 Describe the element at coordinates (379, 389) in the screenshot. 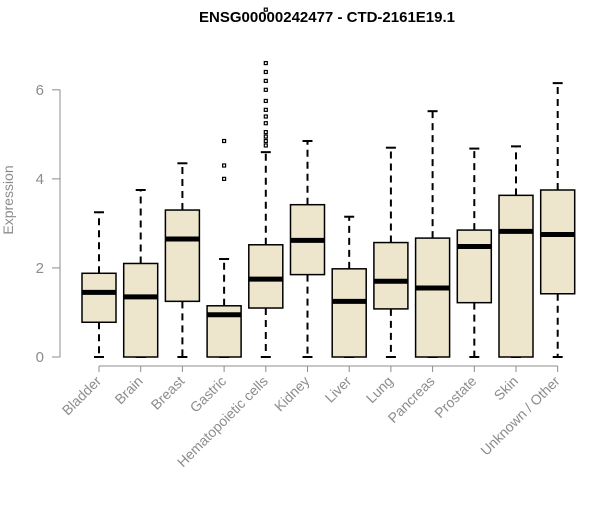

I see `x-tick-label: Lung` at that location.